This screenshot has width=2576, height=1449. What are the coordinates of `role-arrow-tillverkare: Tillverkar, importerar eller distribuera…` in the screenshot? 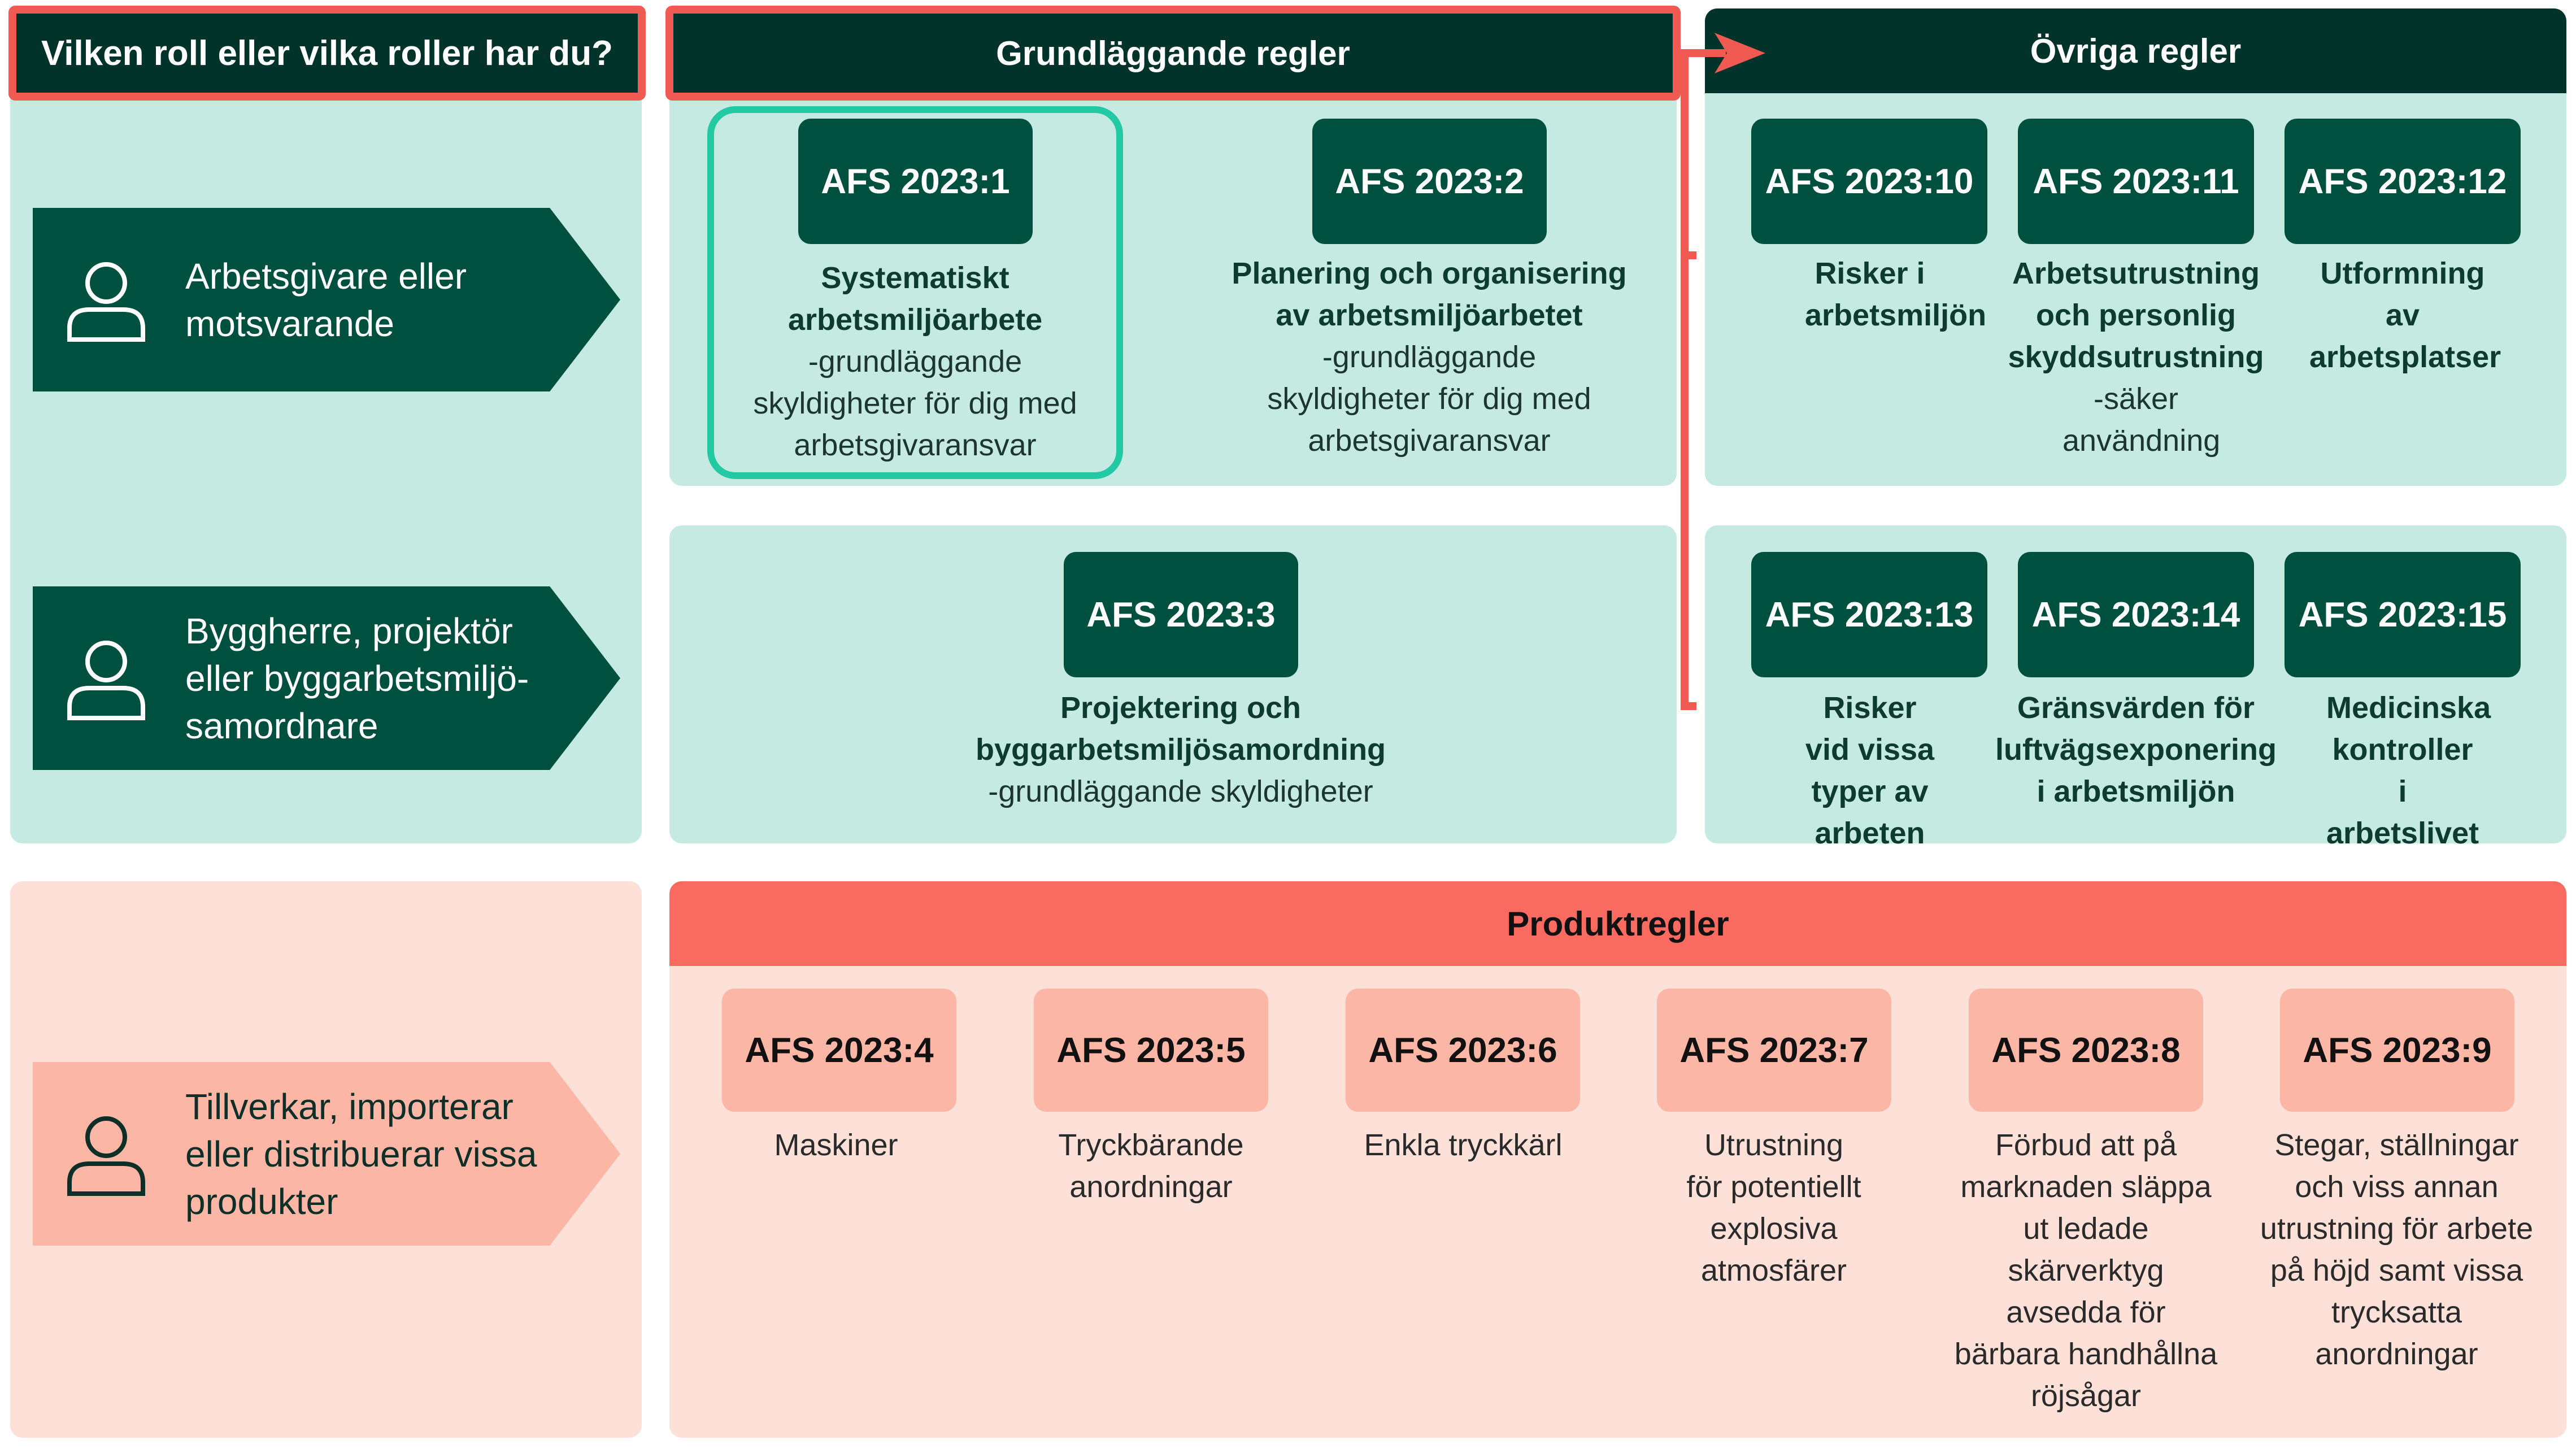 It's located at (326, 1154).